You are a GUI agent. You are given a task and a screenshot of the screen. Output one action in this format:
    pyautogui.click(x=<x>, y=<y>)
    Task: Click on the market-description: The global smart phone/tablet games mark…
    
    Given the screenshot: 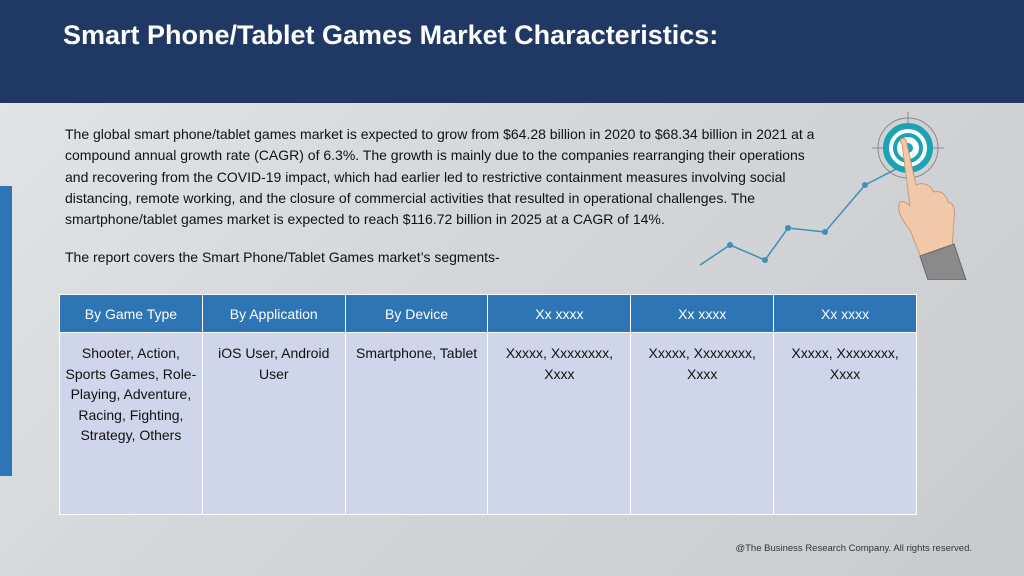 What is the action you would take?
    pyautogui.click(x=440, y=177)
    